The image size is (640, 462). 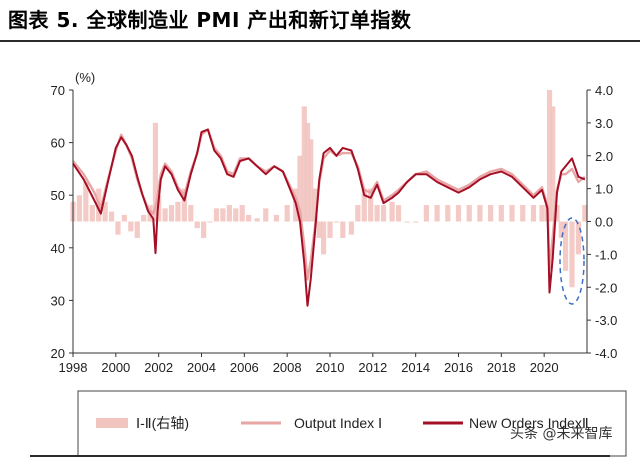 I want to click on x-tick-label: 2018, so click(x=501, y=367).